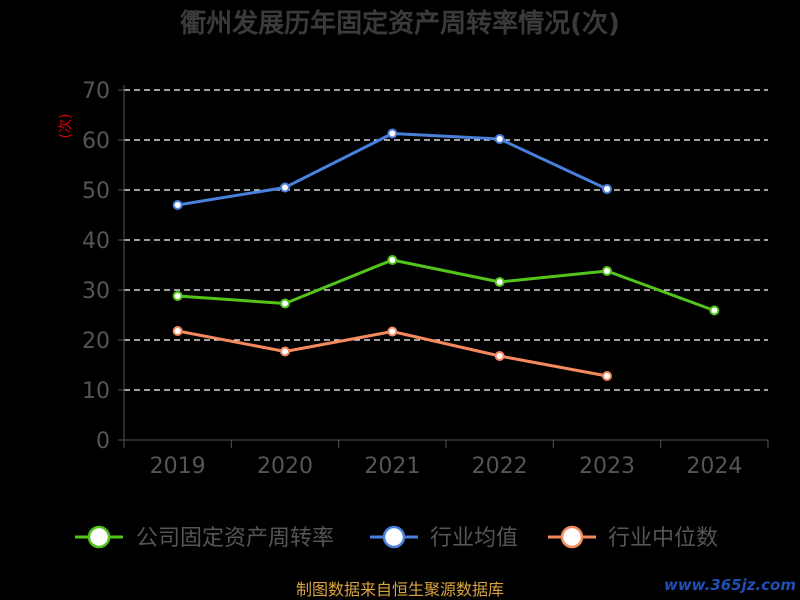 The width and height of the screenshot is (800, 600). What do you see at coordinates (285, 351) in the screenshot?
I see `series-2-point-2020` at bounding box center [285, 351].